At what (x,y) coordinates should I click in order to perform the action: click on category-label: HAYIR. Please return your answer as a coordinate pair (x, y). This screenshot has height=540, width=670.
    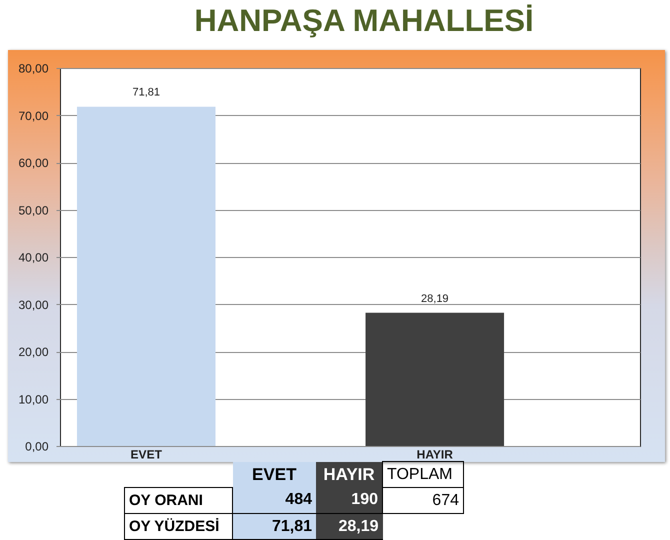
    Looking at the image, I should click on (349, 474).